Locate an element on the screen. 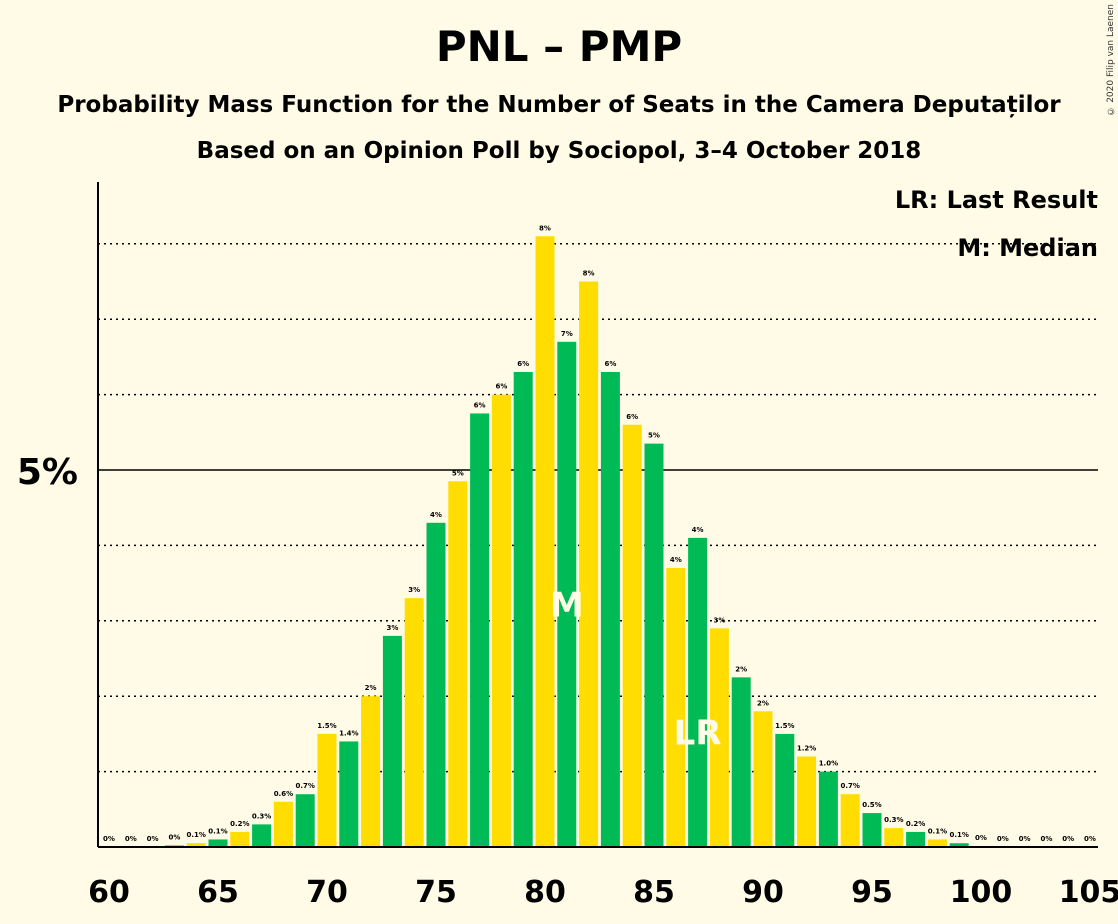 The height and width of the screenshot is (924, 1118). bar-value-label-61: 0% is located at coordinates (131, 839).